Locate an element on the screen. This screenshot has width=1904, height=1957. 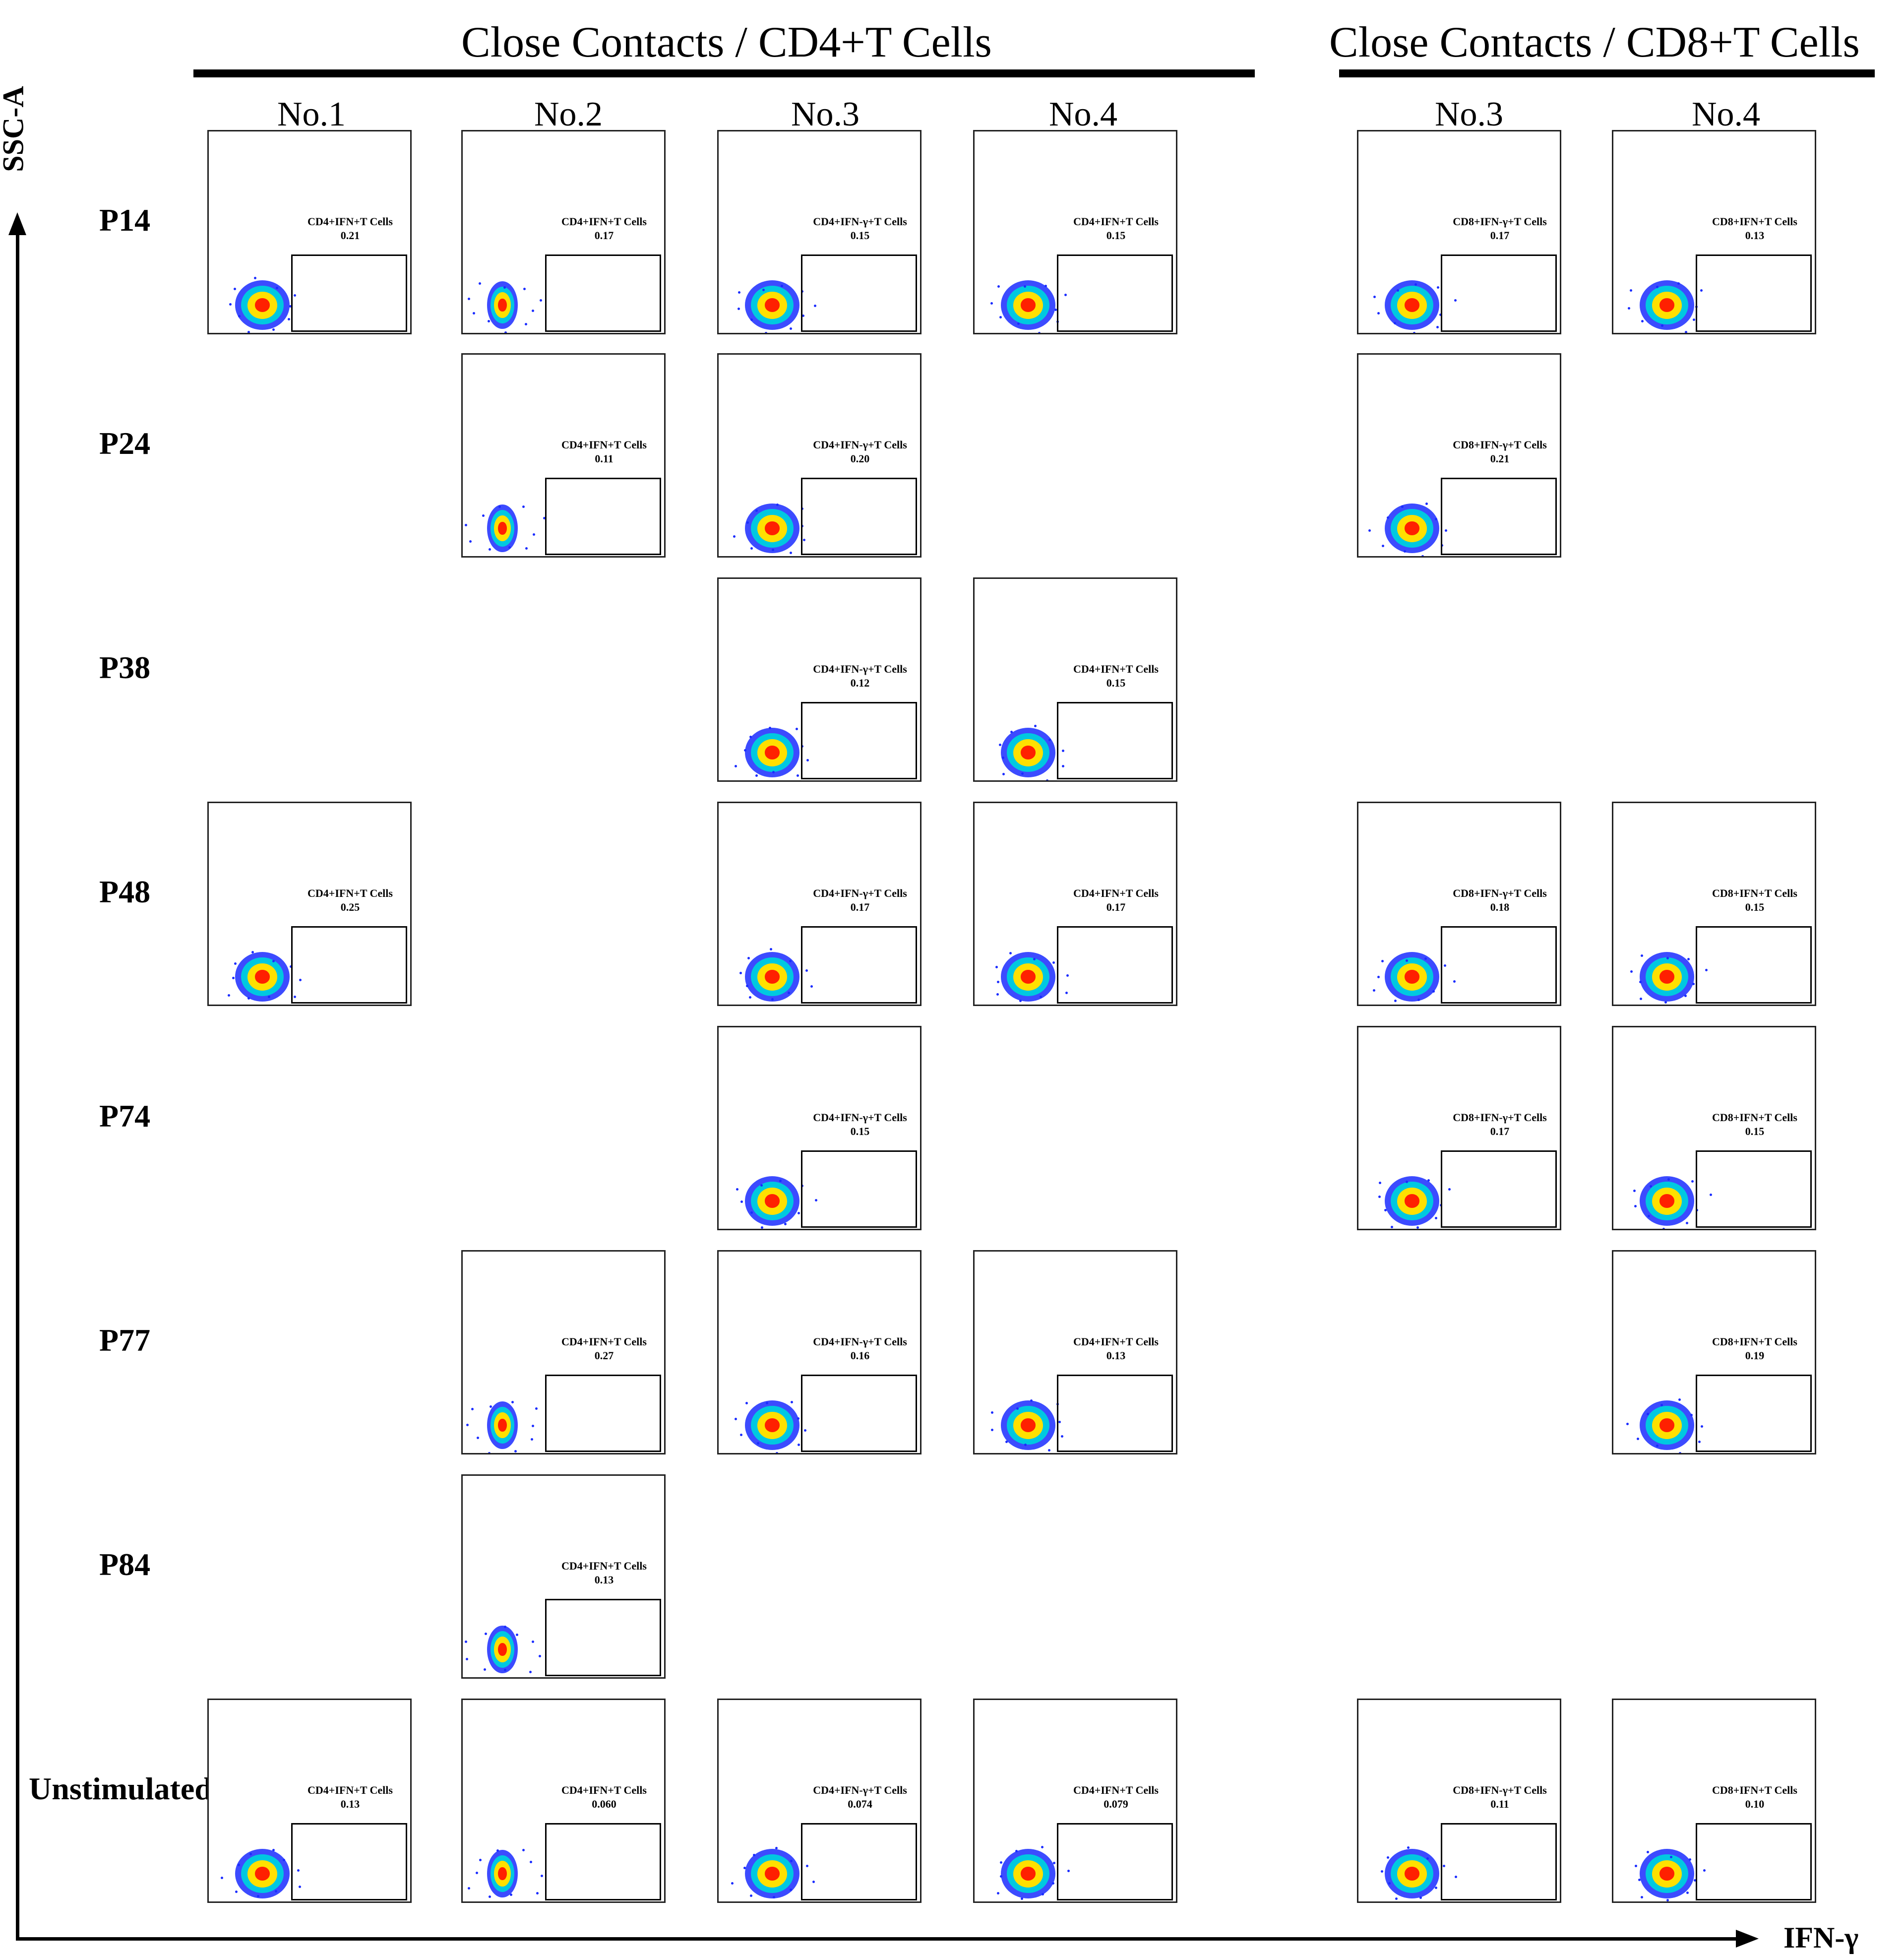
row-label: P48 is located at coordinates (125, 891).